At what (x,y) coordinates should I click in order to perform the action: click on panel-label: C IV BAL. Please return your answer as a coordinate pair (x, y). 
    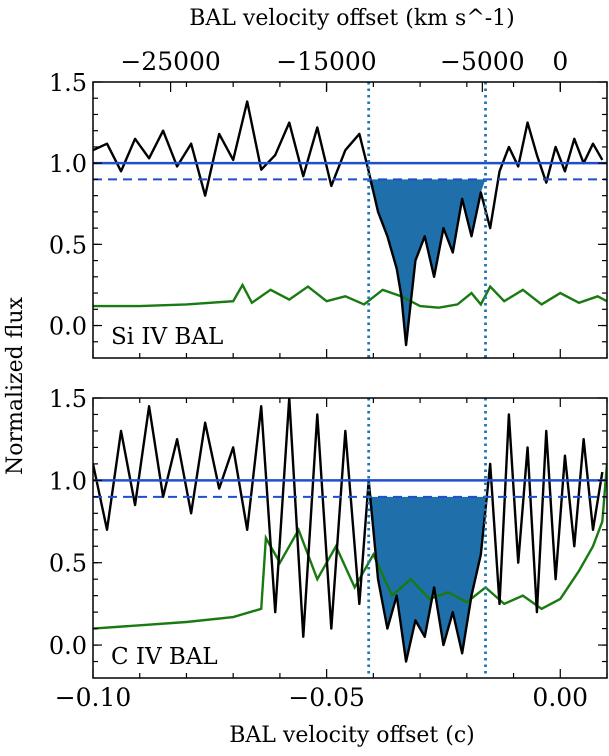
    Looking at the image, I should click on (164, 657).